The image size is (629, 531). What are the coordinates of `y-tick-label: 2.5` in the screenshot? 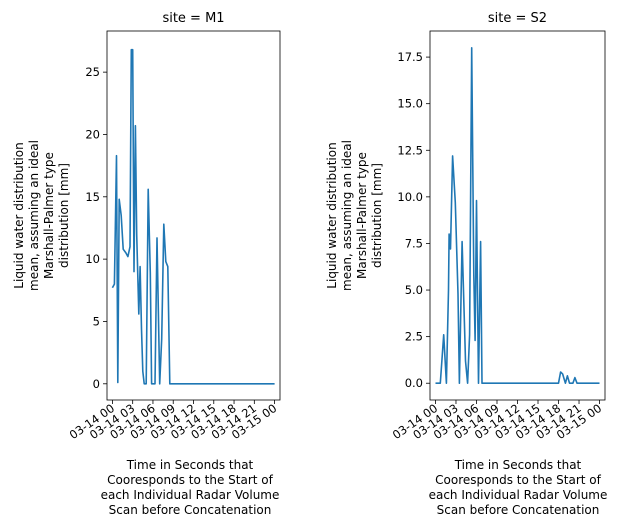 It's located at (414, 337).